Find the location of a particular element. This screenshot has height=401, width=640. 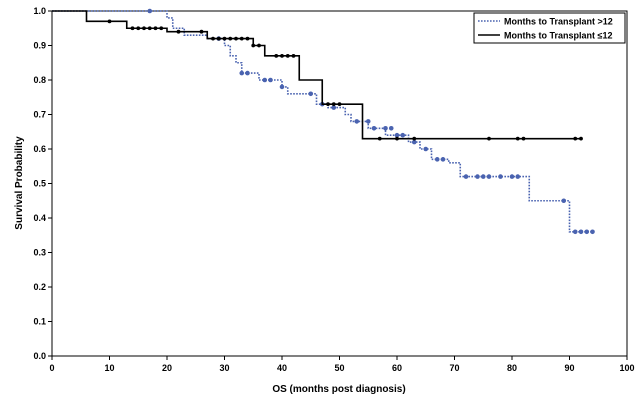

y-tick-label: 0.2 is located at coordinates (39, 287).